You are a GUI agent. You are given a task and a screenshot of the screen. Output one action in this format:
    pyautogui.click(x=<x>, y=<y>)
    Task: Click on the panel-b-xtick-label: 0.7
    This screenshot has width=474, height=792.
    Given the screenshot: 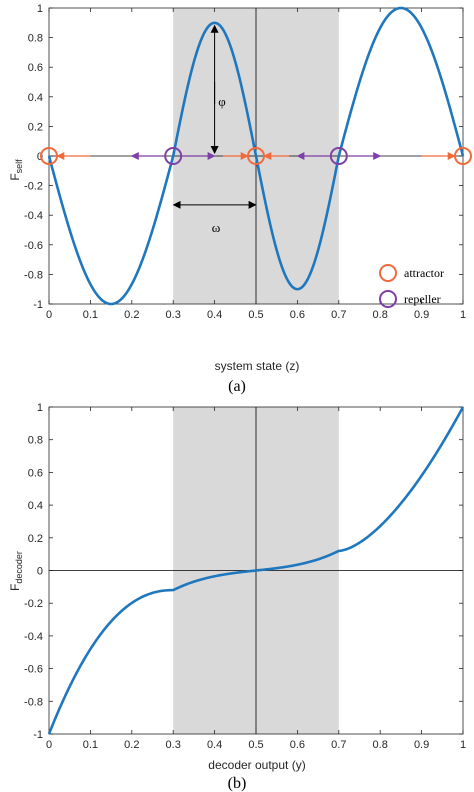 What is the action you would take?
    pyautogui.click(x=338, y=745)
    